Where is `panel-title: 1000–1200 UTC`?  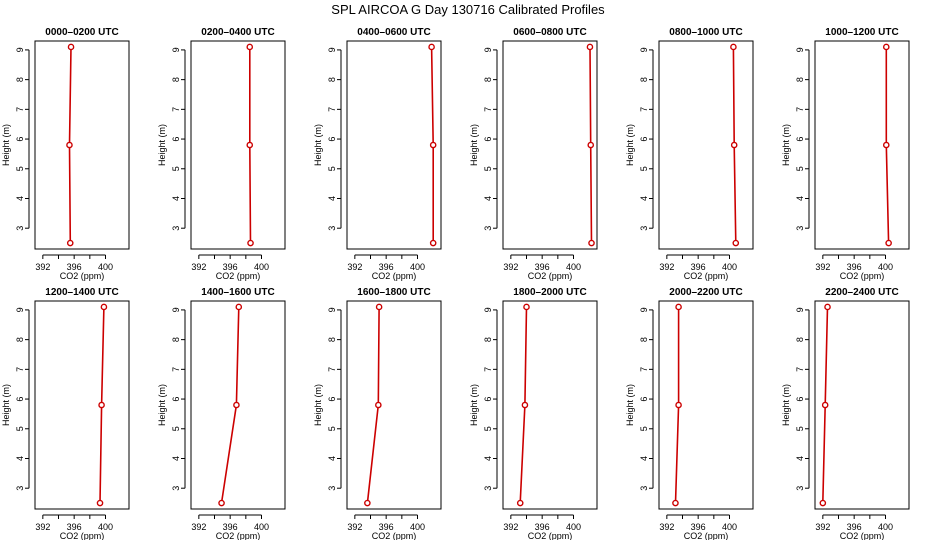 panel-title: 1000–1200 UTC is located at coordinates (861, 32).